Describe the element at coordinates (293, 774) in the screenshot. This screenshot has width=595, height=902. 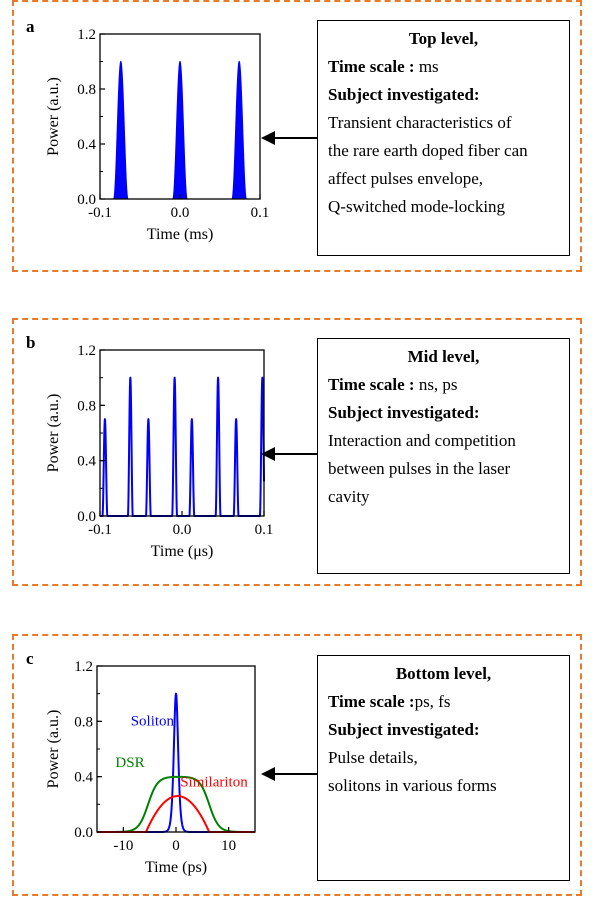
I see `arrow-c` at that location.